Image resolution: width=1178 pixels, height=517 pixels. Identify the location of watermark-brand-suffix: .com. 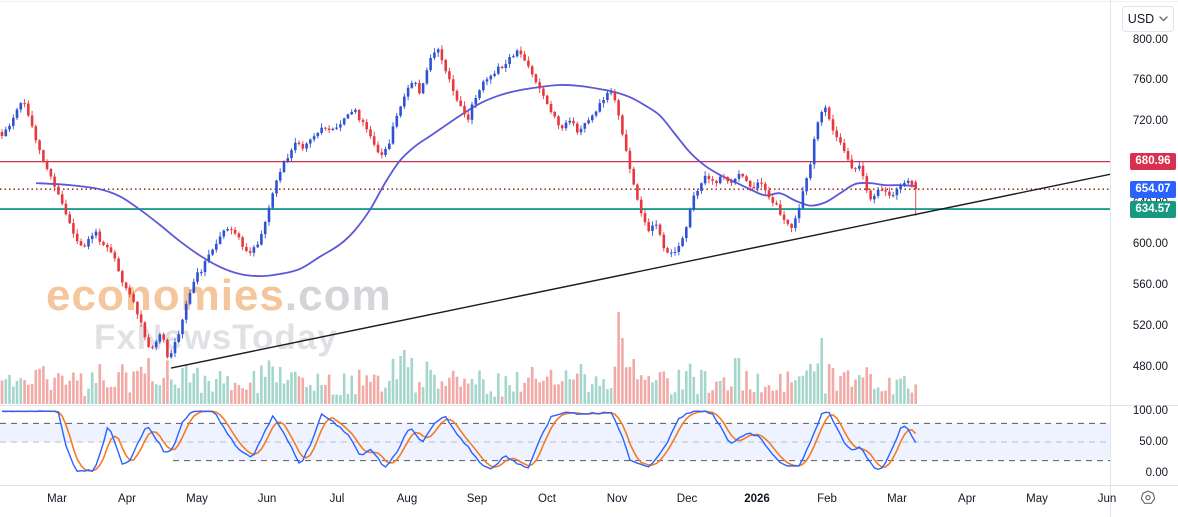
(338, 295).